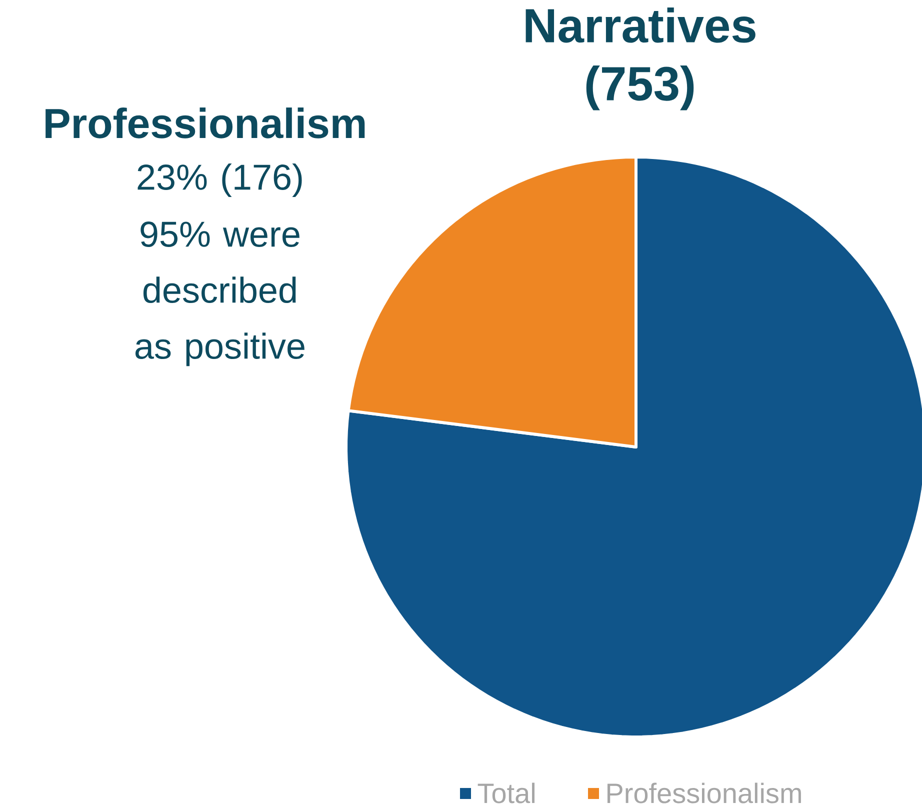  What do you see at coordinates (704, 793) in the screenshot?
I see `legend-label: Professionalism` at bounding box center [704, 793].